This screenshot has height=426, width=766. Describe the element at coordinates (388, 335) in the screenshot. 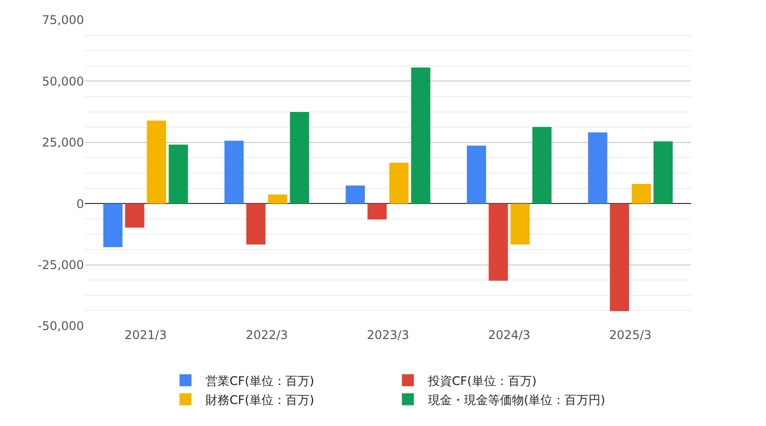

I see `x-tick-label: 2023/3` at that location.